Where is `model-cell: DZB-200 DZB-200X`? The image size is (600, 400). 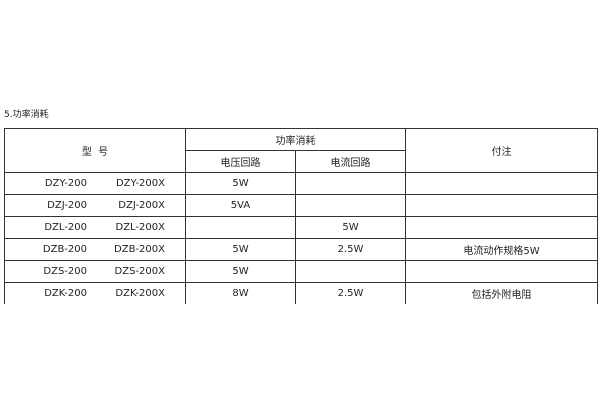 model-cell: DZB-200 DZB-200X is located at coordinates (95, 249).